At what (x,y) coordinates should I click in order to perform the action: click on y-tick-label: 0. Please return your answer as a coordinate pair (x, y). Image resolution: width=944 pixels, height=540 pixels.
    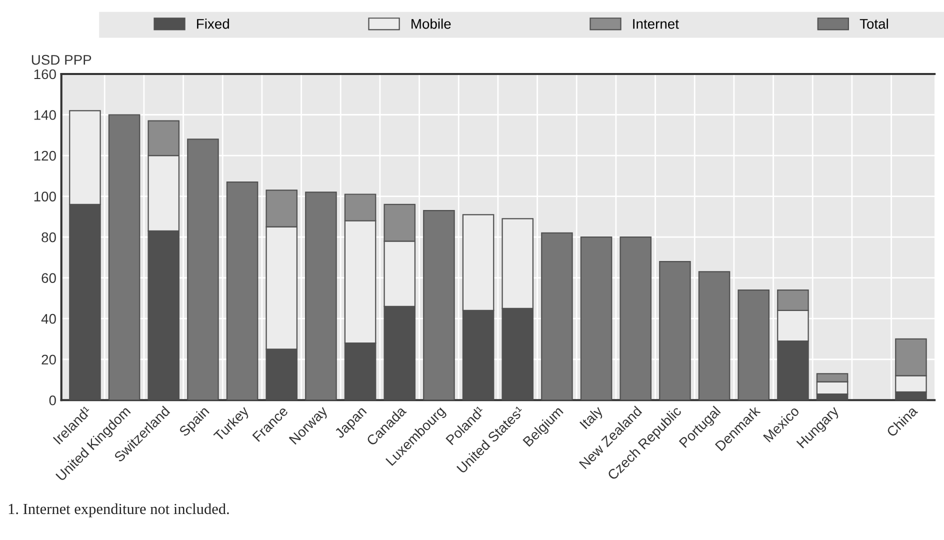
    Looking at the image, I should click on (52, 400).